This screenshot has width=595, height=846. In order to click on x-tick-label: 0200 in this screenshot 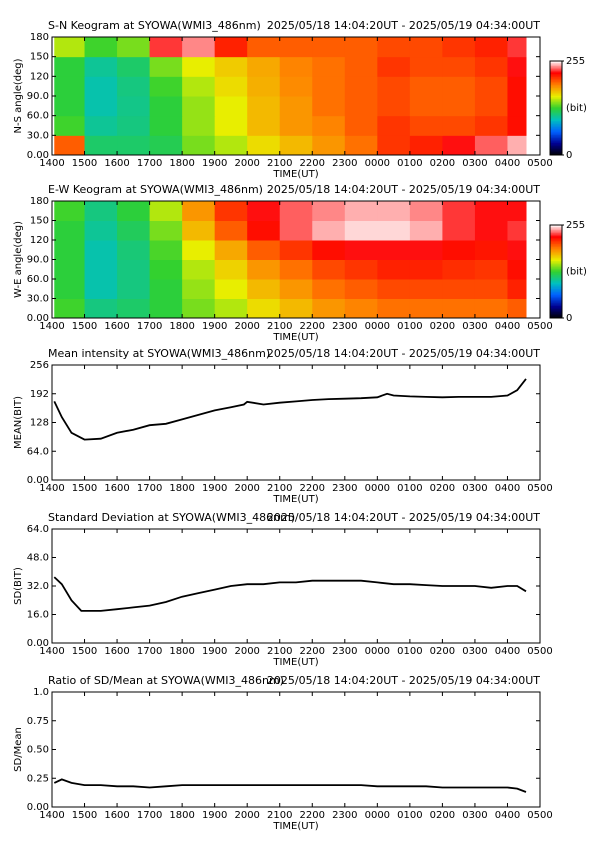, I will do `click(442, 815)`.